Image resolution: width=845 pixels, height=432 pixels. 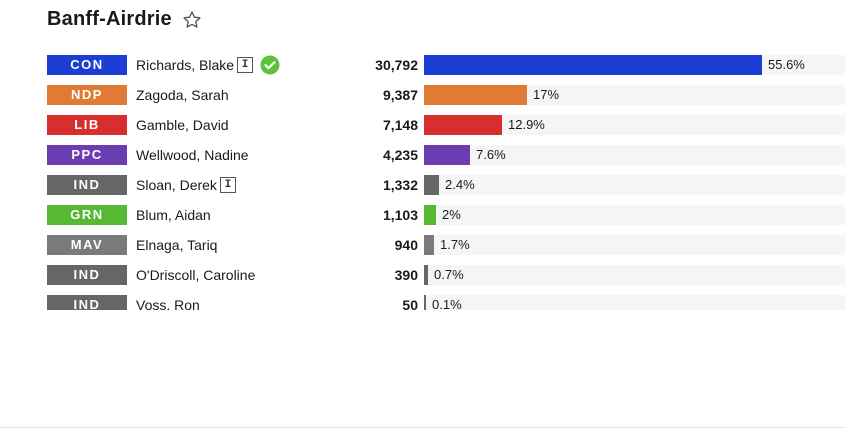 I want to click on candidate-name-cell: O'Driscoll, Caroline, so click(x=195, y=275).